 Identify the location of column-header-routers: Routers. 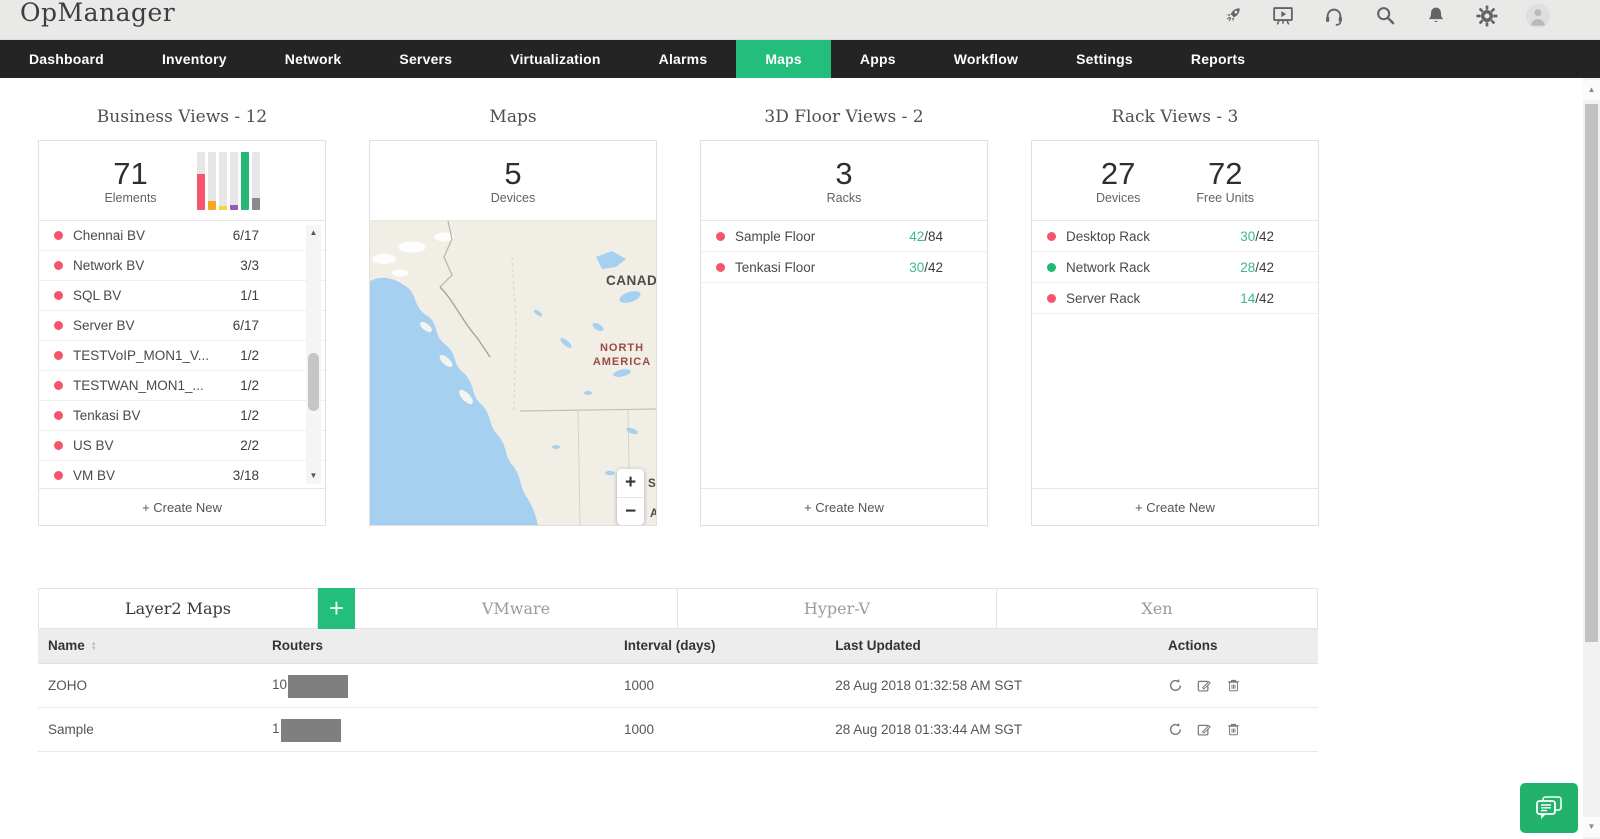
(438, 646).